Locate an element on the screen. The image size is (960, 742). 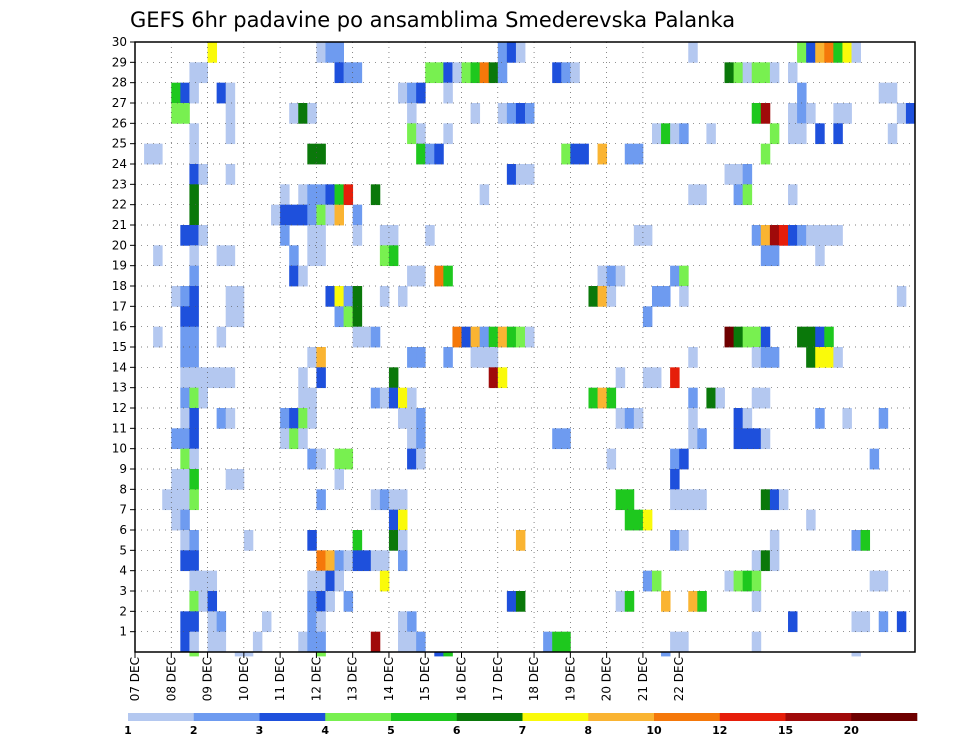
x-tick-label: 13 DEC is located at coordinates (353, 679).